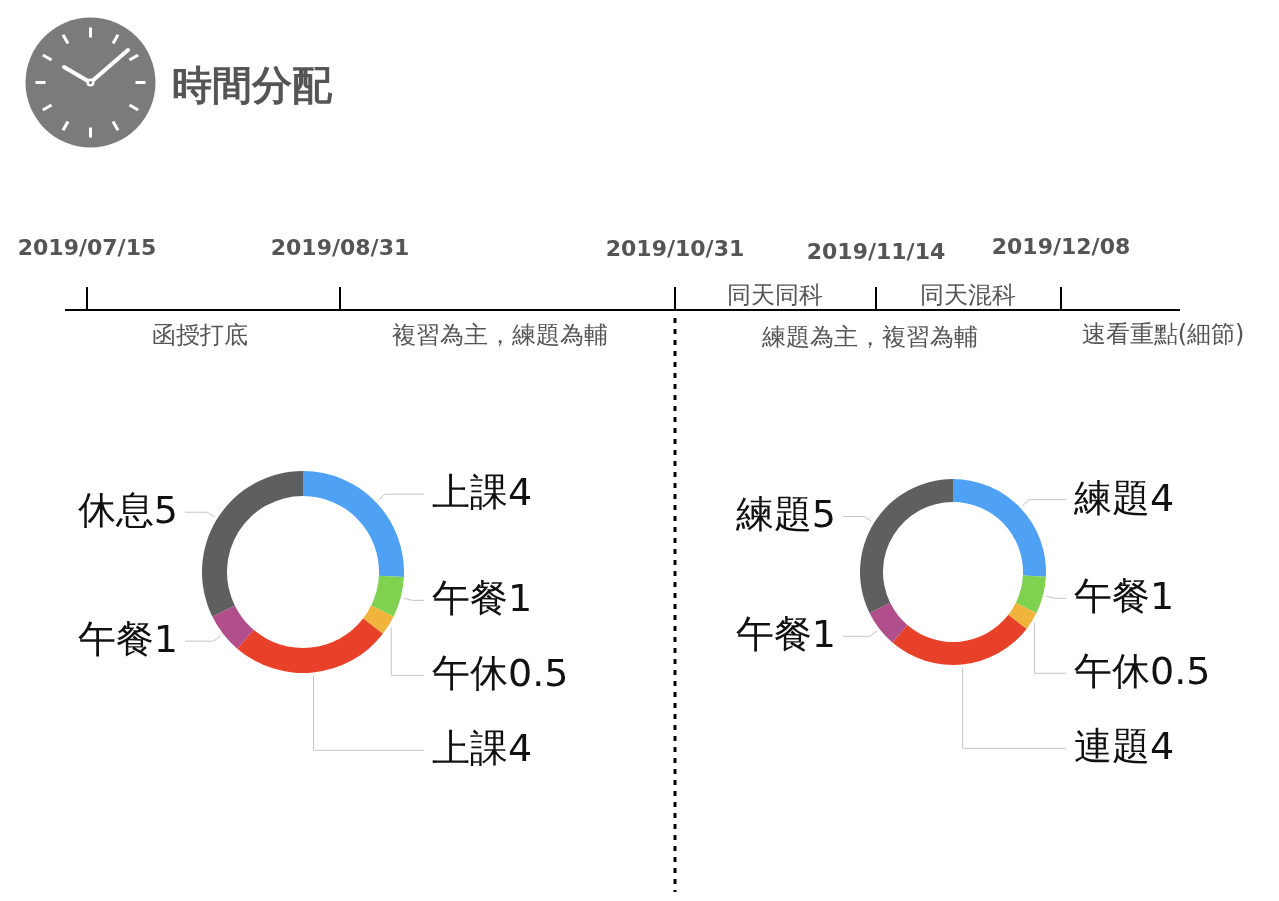 The image size is (1279, 901). Describe the element at coordinates (87, 247) in the screenshot. I see `category-label: 2019/07/15` at that location.